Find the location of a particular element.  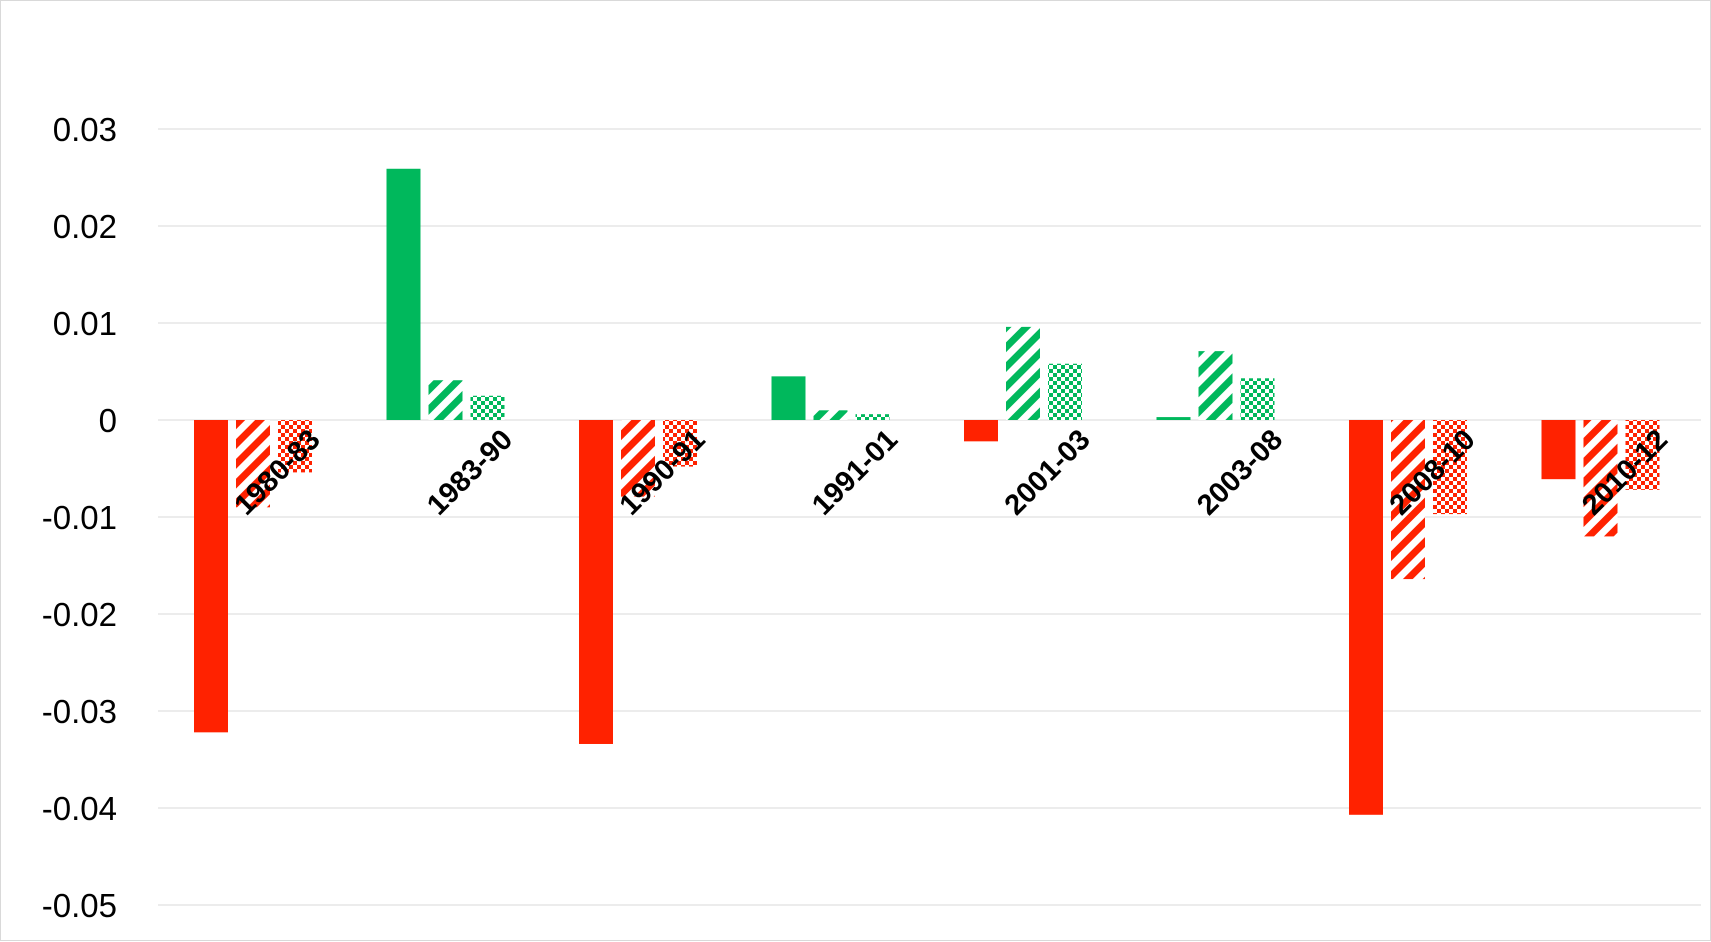

x-tick-label: 1991-01 is located at coordinates (855, 473).